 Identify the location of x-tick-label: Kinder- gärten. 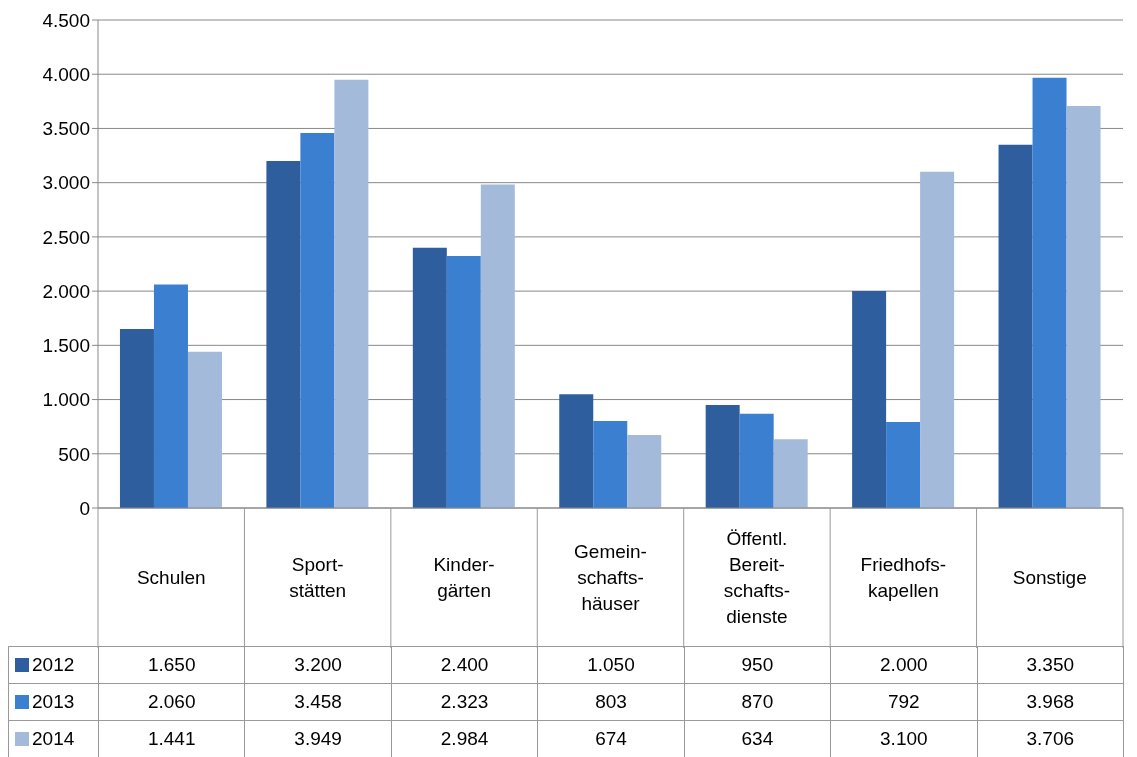
(464, 577).